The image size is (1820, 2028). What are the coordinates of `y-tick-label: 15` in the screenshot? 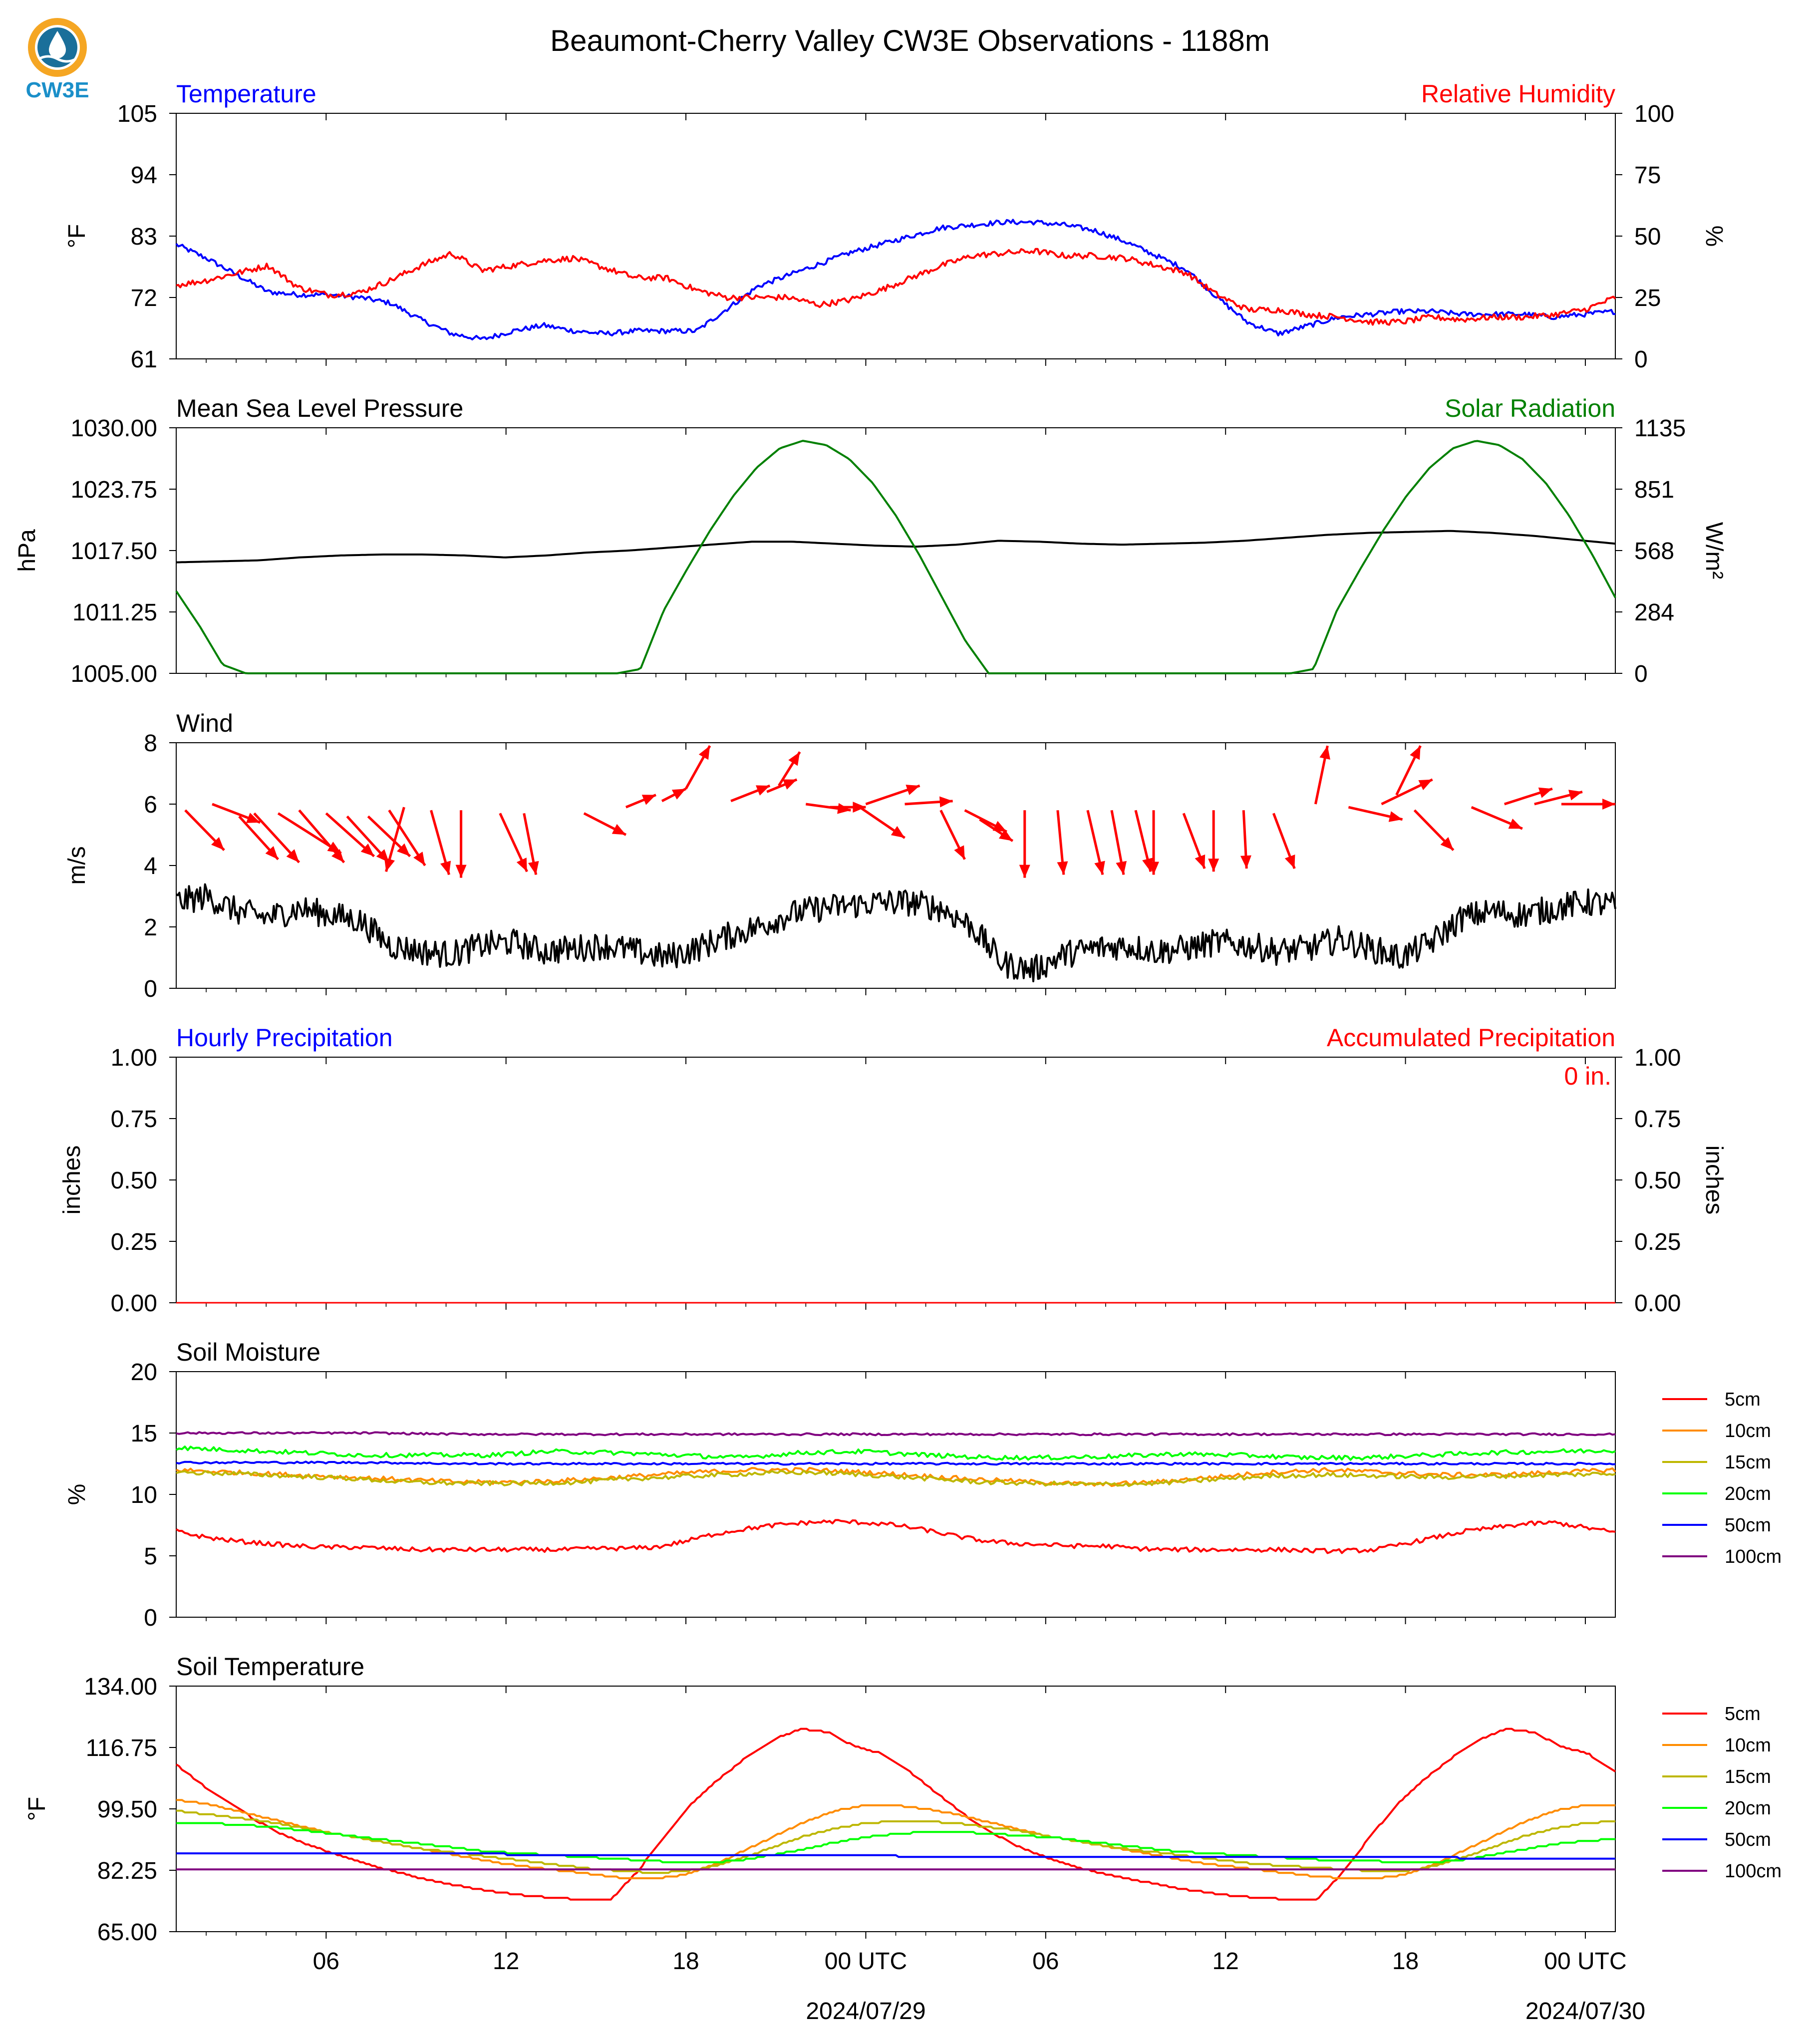 It's located at (144, 1434).